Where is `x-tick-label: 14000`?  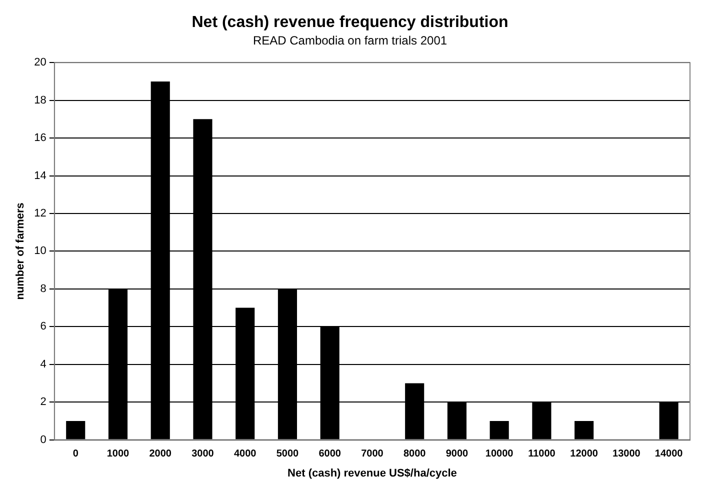 x-tick-label: 14000 is located at coordinates (669, 454).